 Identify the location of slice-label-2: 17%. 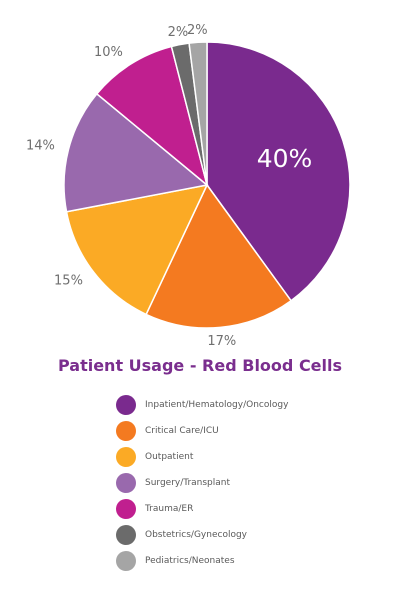
(221, 341).